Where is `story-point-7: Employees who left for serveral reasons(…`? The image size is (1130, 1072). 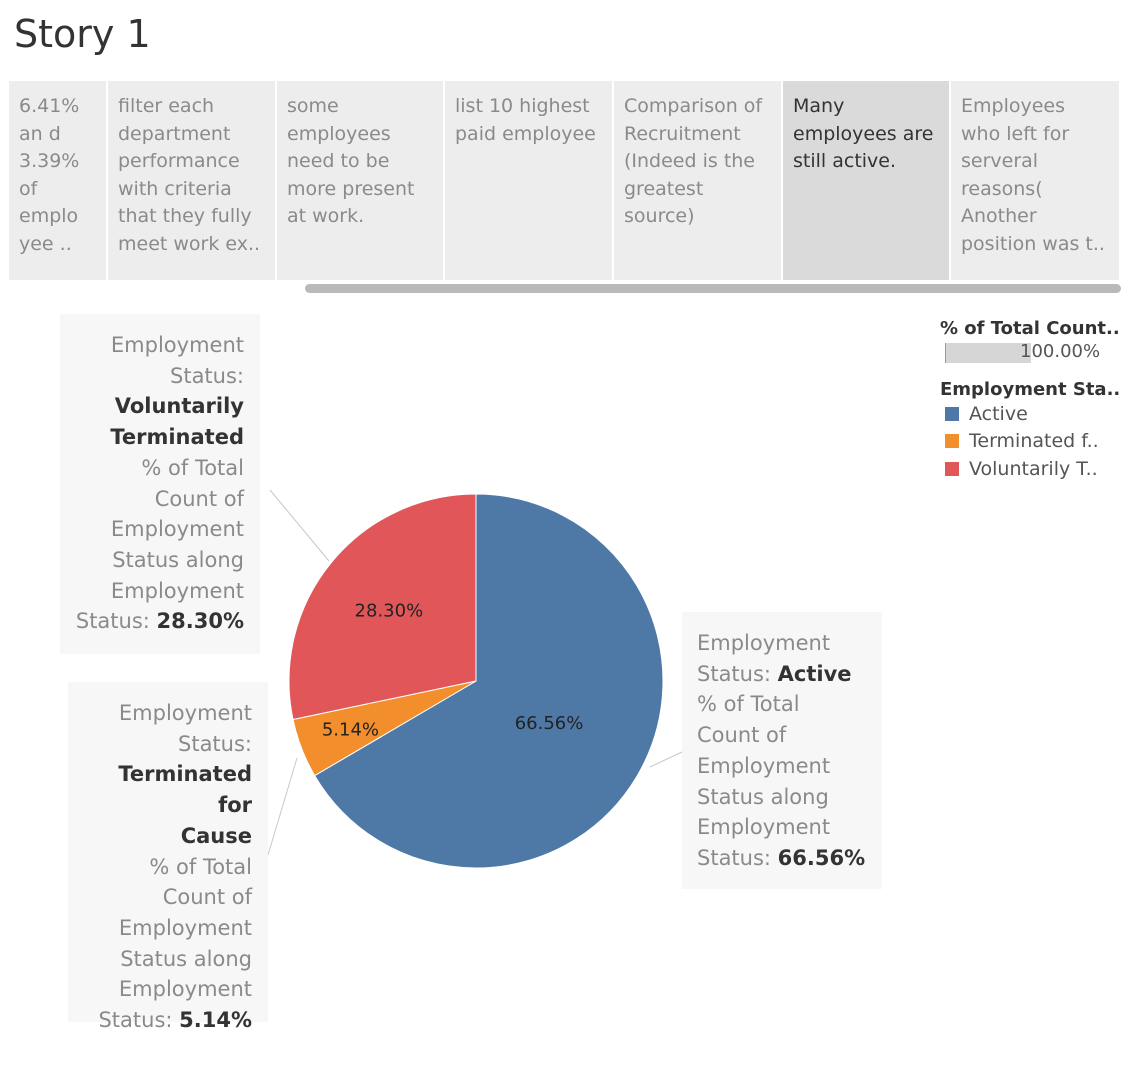 story-point-7: Employees who left for serveral reasons(… is located at coordinates (1035, 180).